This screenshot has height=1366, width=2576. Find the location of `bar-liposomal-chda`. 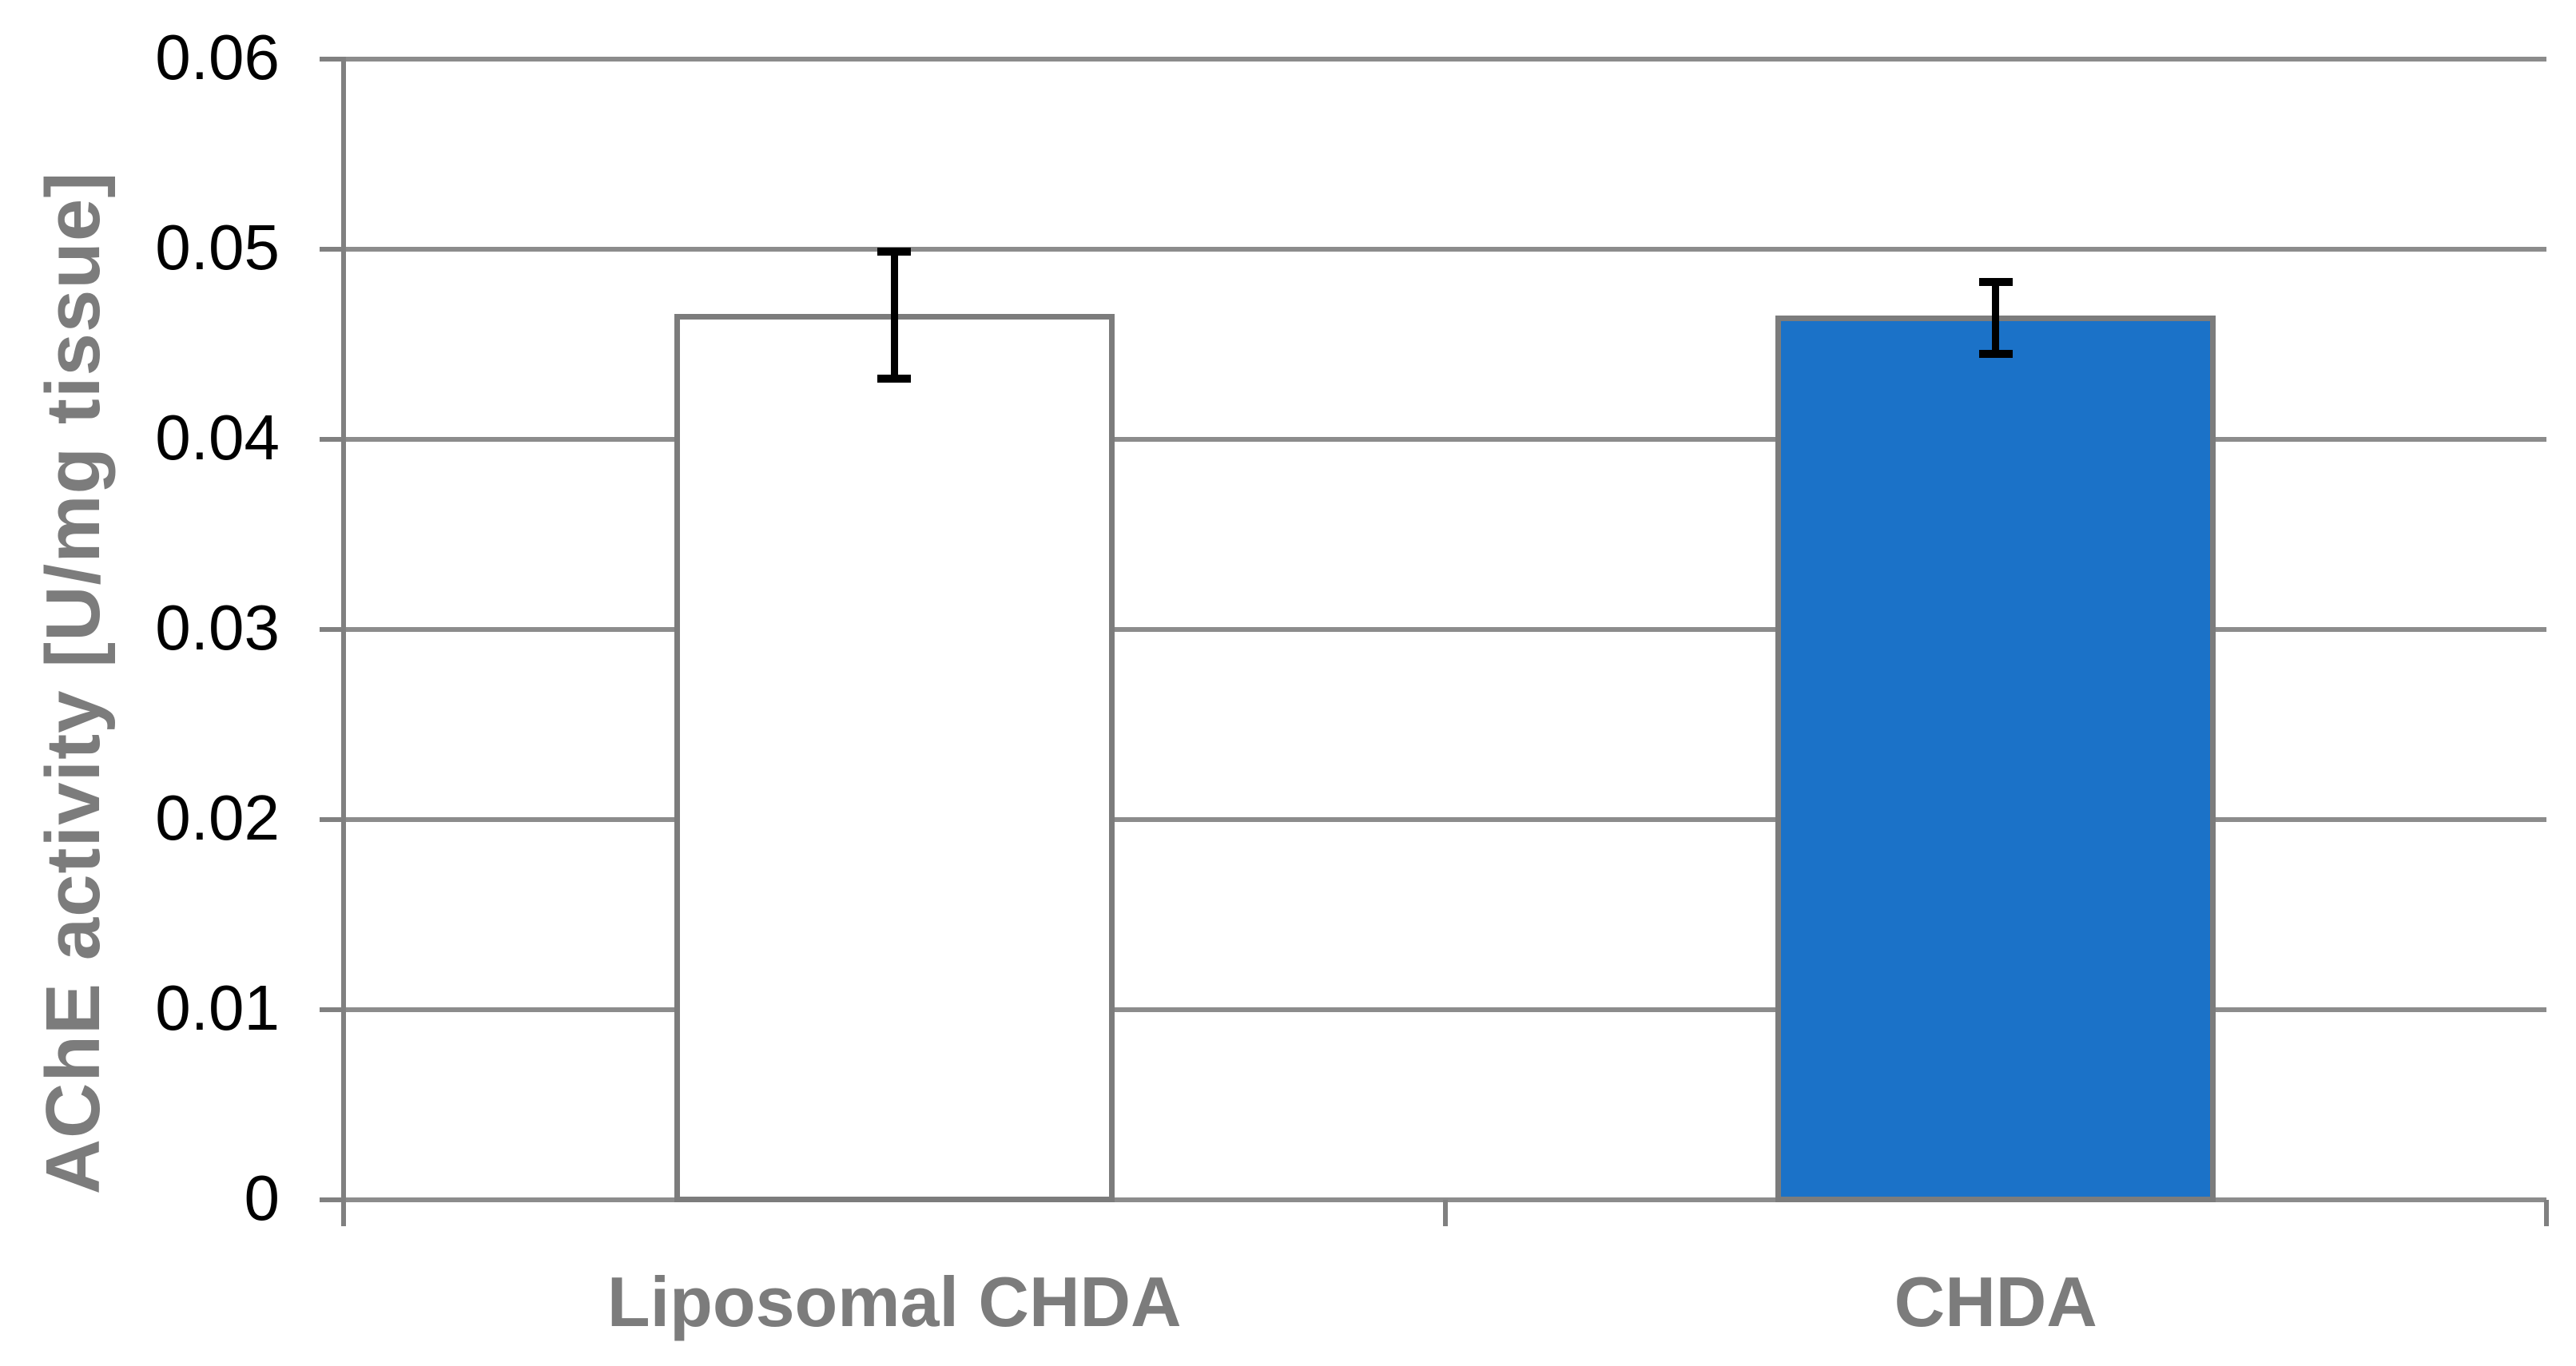

bar-liposomal-chda is located at coordinates (894, 757).